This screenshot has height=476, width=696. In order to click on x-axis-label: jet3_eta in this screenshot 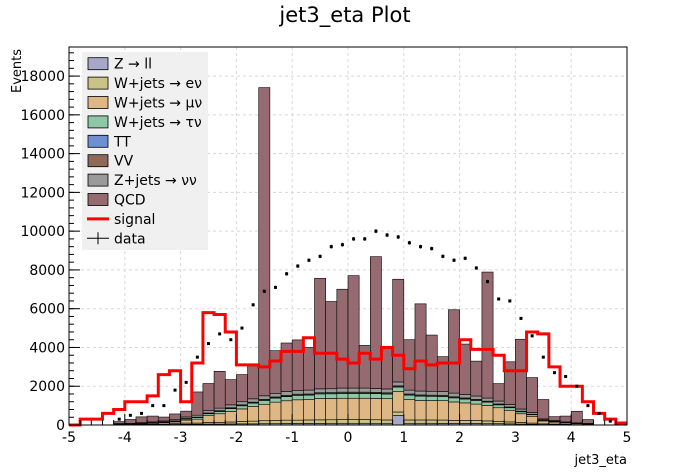, I will do `click(600, 460)`.